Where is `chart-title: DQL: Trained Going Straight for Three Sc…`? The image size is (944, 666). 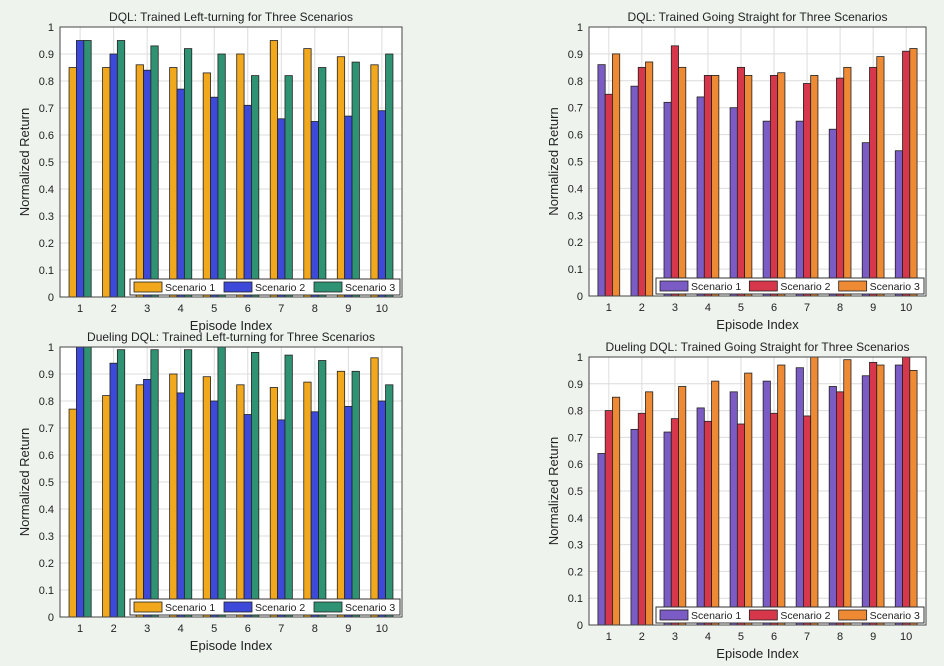 chart-title: DQL: Trained Going Straight for Three Sc… is located at coordinates (758, 17).